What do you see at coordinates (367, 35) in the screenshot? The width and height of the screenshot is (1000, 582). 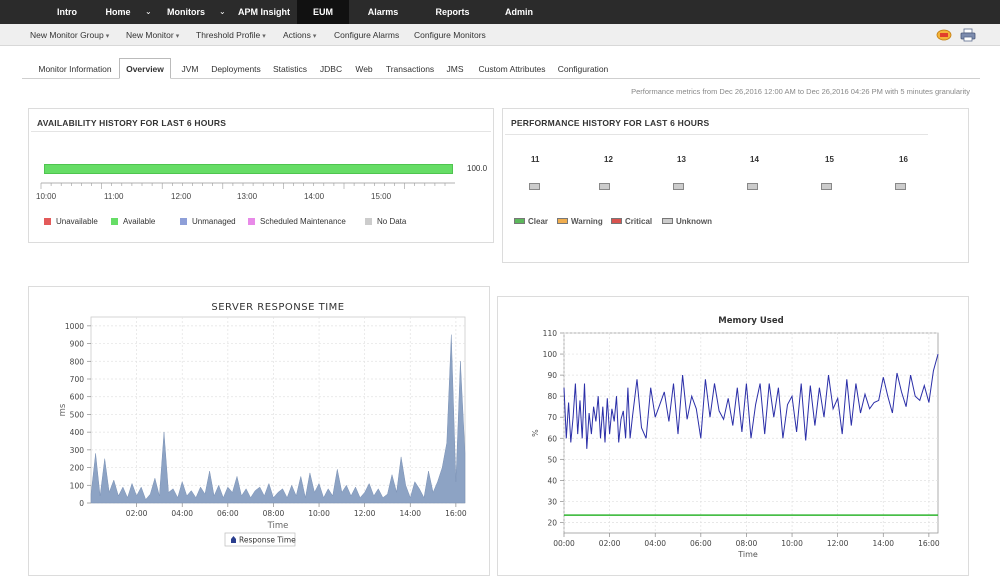 I see `configure-alarms-link: Configure Alarms` at bounding box center [367, 35].